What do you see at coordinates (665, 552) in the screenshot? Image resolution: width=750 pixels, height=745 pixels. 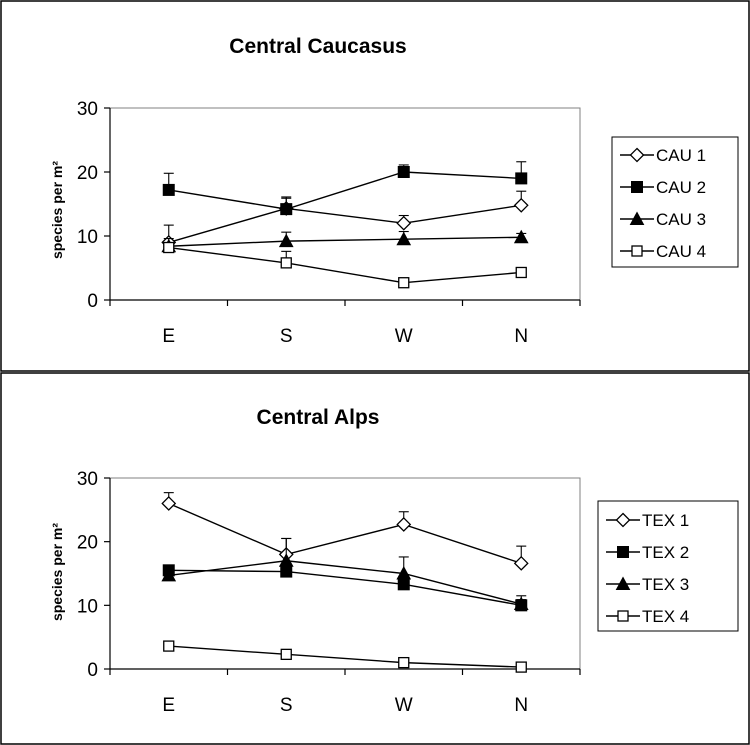 I see `legend-label: TEX 2` at bounding box center [665, 552].